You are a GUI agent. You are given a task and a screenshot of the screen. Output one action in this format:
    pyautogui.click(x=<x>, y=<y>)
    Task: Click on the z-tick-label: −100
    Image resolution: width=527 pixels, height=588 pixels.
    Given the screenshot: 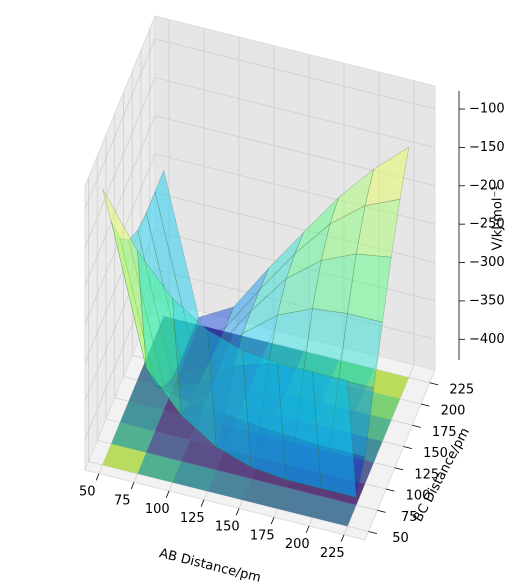 What is the action you would take?
    pyautogui.click(x=487, y=109)
    